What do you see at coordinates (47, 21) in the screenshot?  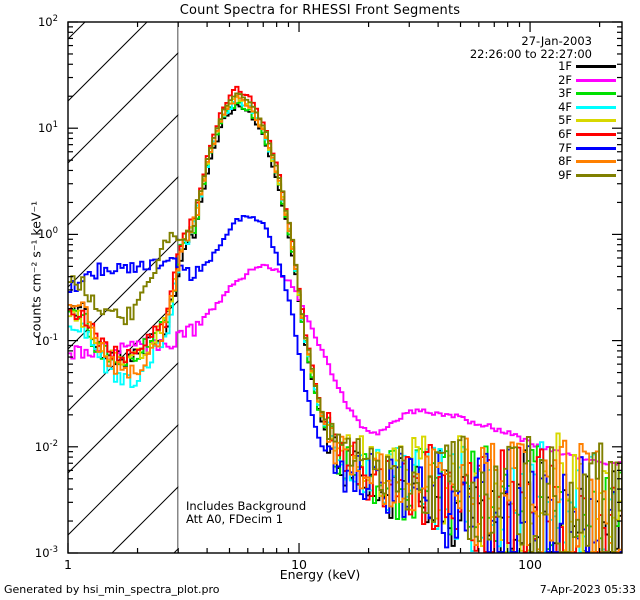 I see `y-tick-label: 10²` at bounding box center [47, 21].